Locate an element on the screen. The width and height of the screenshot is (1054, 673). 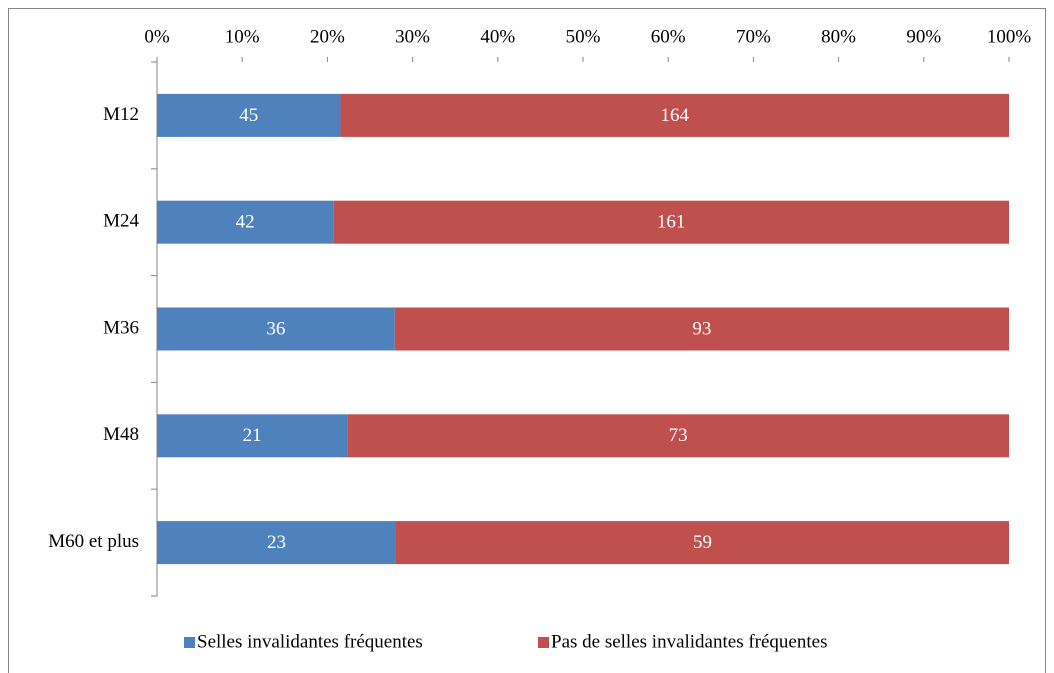
x-tick-label: 50% is located at coordinates (583, 36).